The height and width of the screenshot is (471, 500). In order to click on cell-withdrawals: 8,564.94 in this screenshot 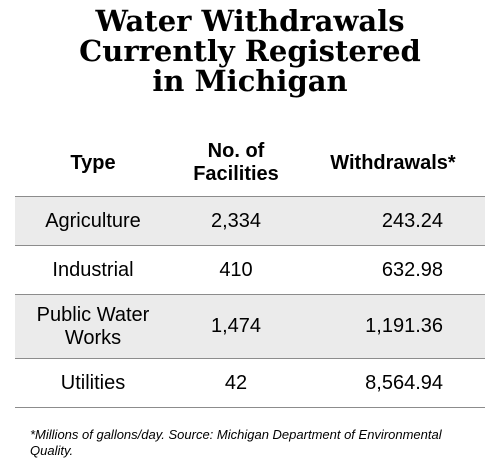, I will do `click(393, 383)`.